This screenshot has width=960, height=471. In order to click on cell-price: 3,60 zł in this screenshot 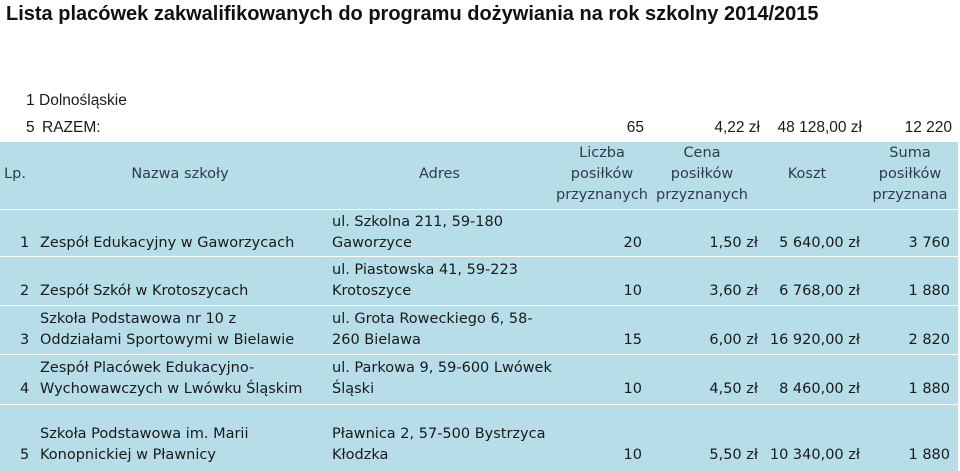, I will do `click(733, 291)`.